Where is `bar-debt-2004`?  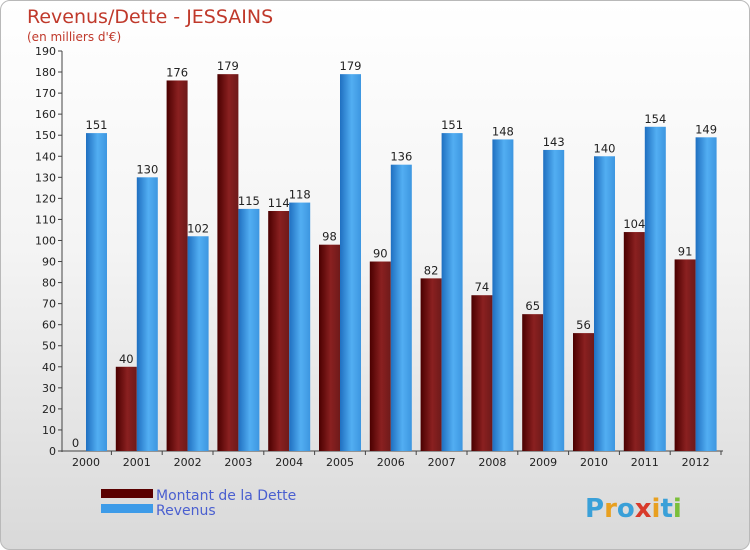 bar-debt-2004 is located at coordinates (279, 331).